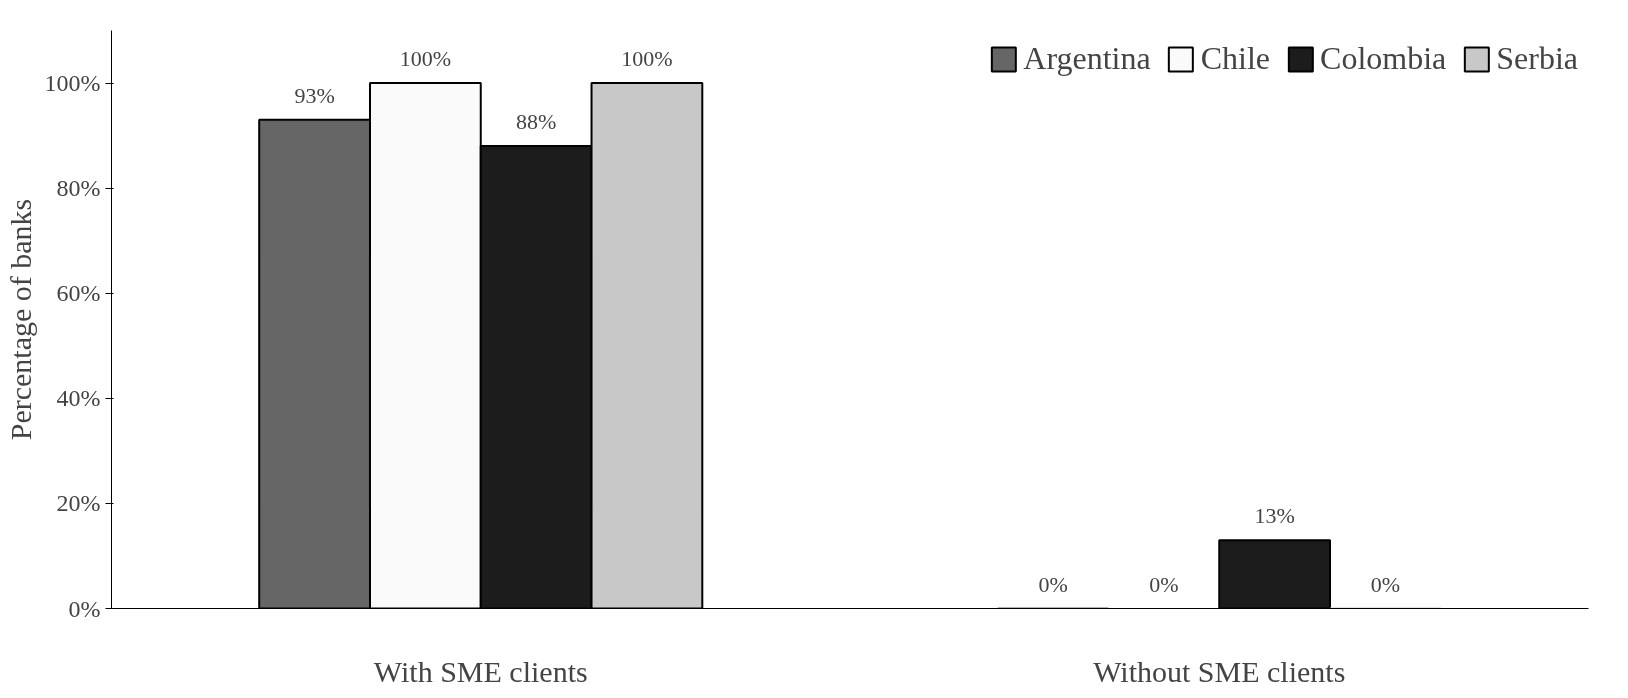 The height and width of the screenshot is (698, 1628). Describe the element at coordinates (72, 83) in the screenshot. I see `y-tick-label: 100%` at that location.